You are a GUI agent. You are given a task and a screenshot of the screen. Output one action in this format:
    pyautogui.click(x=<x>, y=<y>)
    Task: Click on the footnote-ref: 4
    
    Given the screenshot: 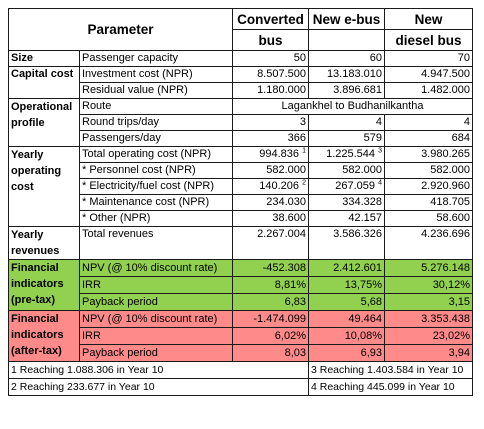 What is the action you would take?
    pyautogui.click(x=380, y=183)
    